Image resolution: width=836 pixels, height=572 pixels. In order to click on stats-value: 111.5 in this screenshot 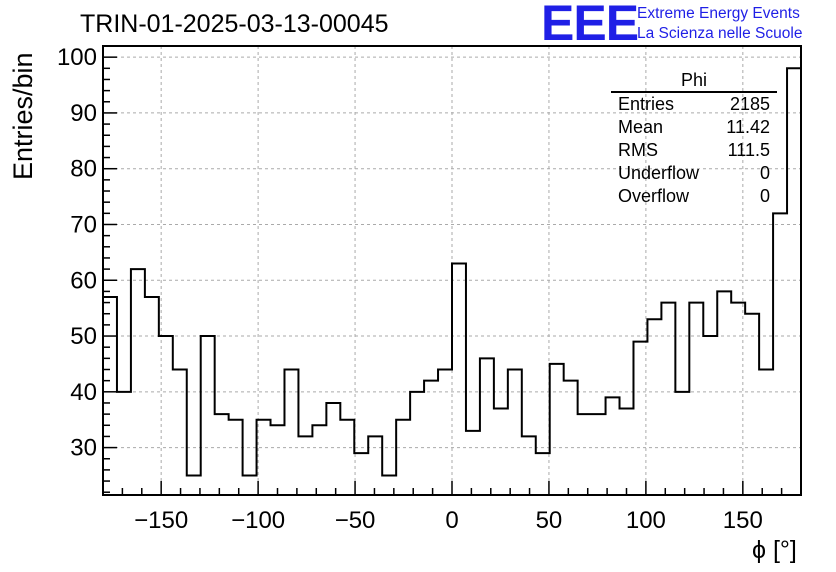, I will do `click(748, 150)`.